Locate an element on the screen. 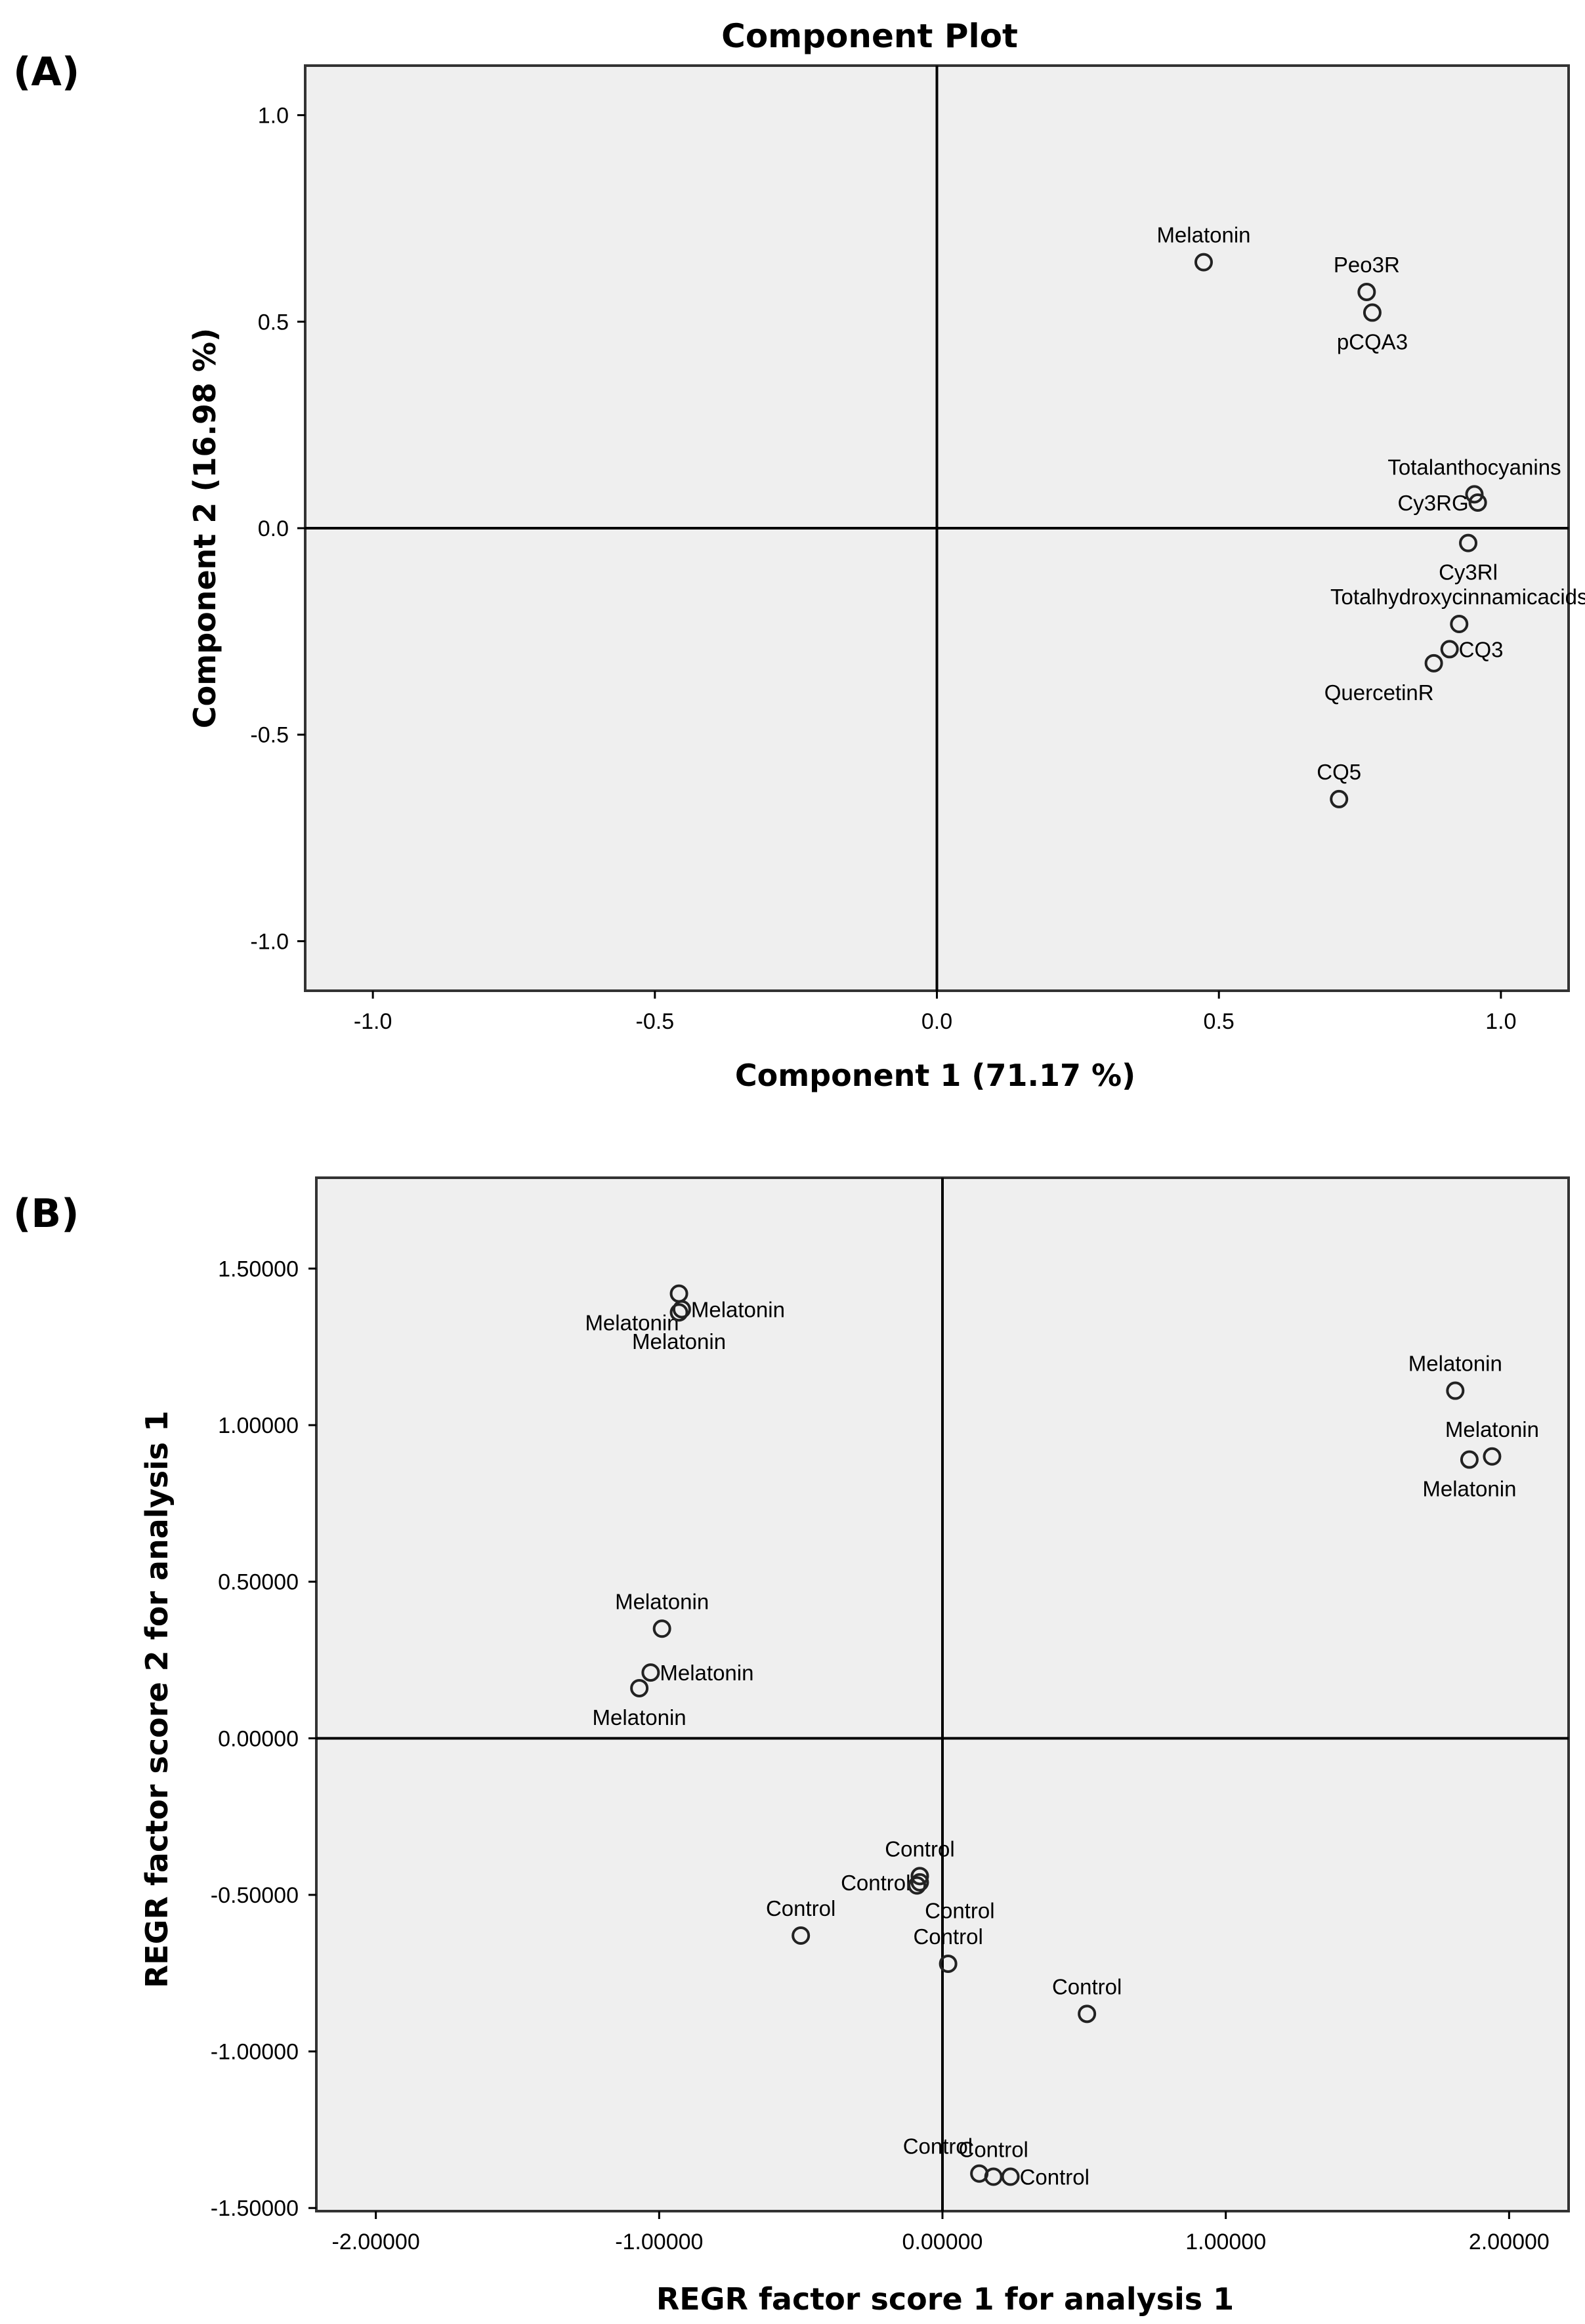 This screenshot has width=1585, height=2324. x-tick-label: 0.5 is located at coordinates (1219, 1021).